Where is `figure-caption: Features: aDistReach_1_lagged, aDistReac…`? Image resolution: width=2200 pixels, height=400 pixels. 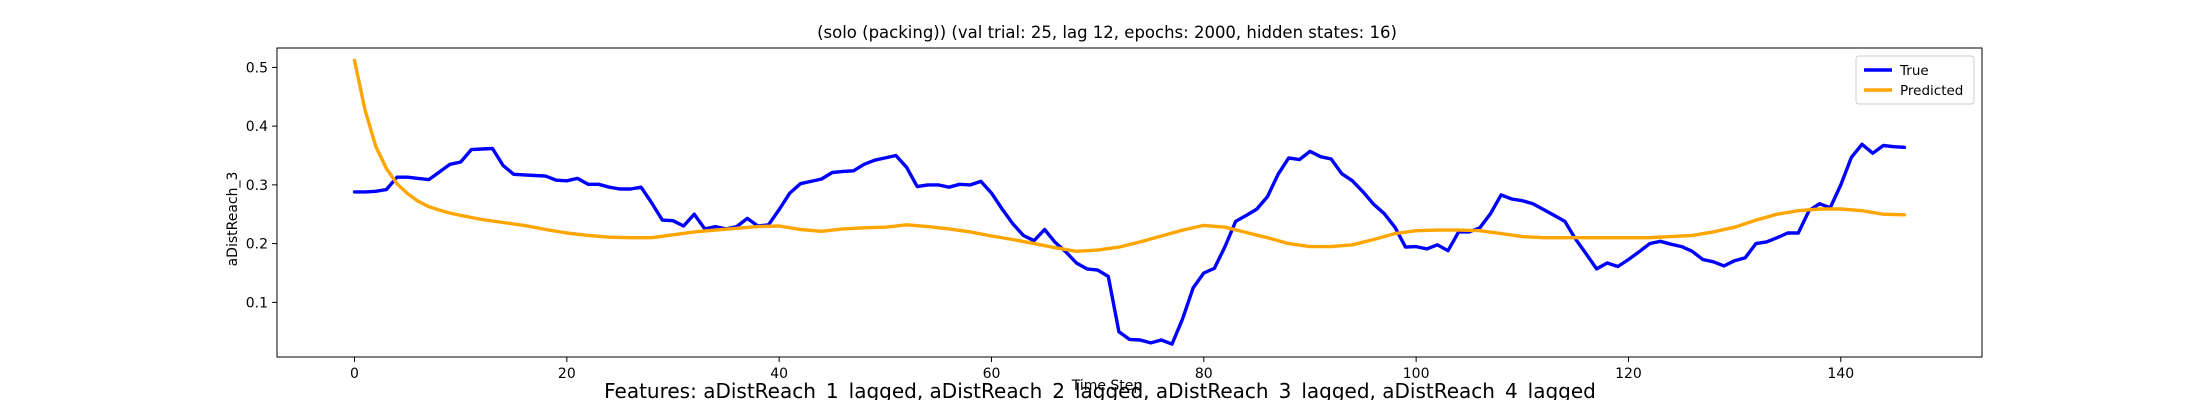 figure-caption: Features: aDistReach_1_lagged, aDistReac… is located at coordinates (1100, 389).